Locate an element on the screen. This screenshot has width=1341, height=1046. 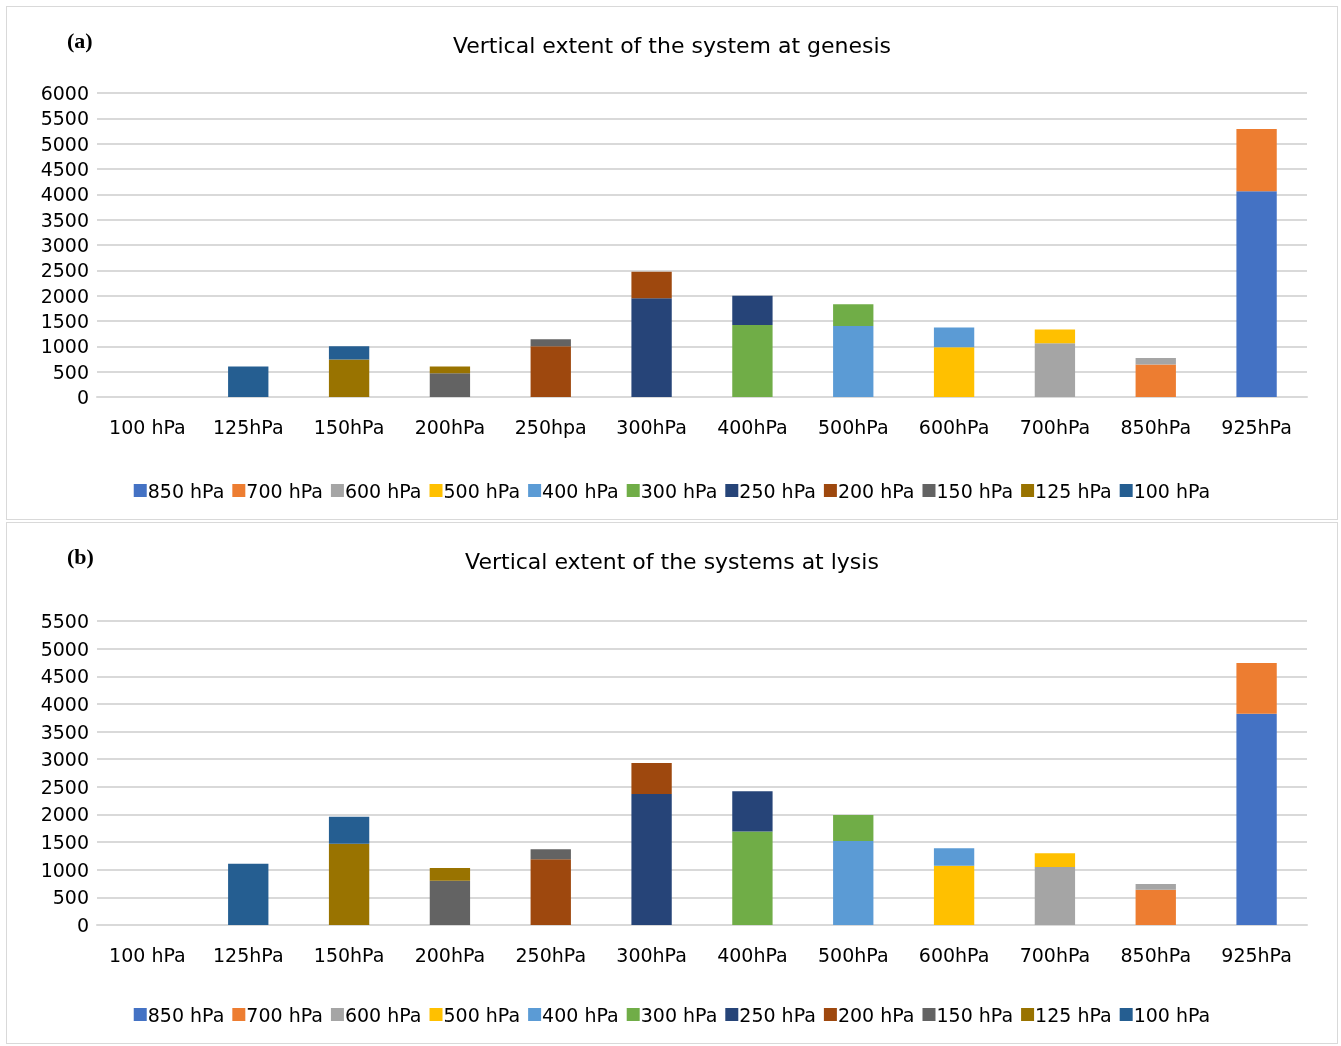
x-tick-label: 250hpa is located at coordinates (550, 426).